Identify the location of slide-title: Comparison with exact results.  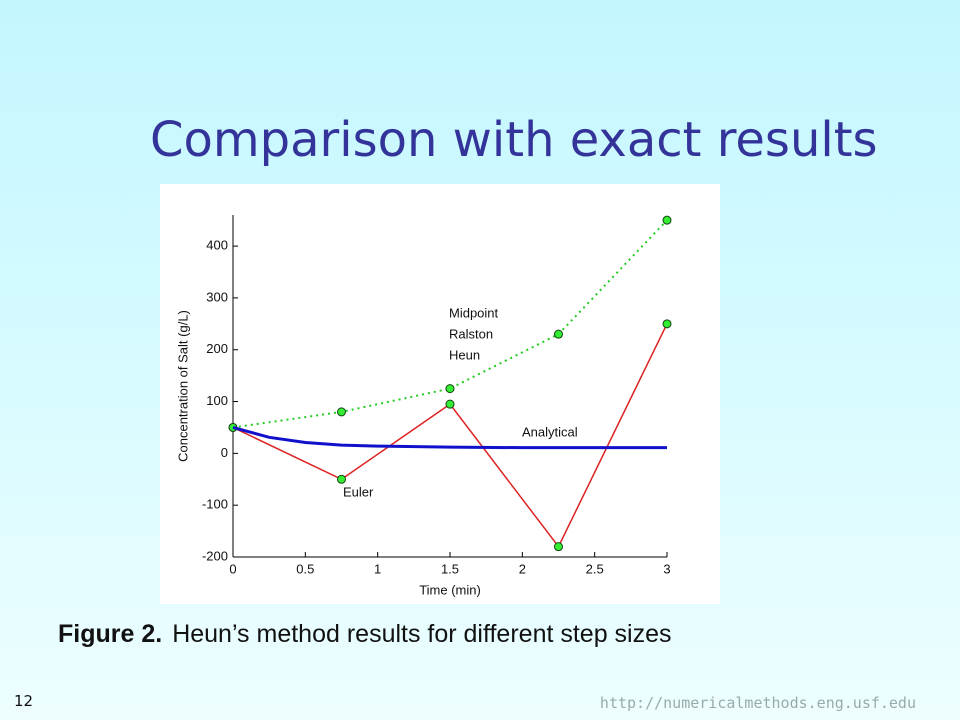
(514, 140).